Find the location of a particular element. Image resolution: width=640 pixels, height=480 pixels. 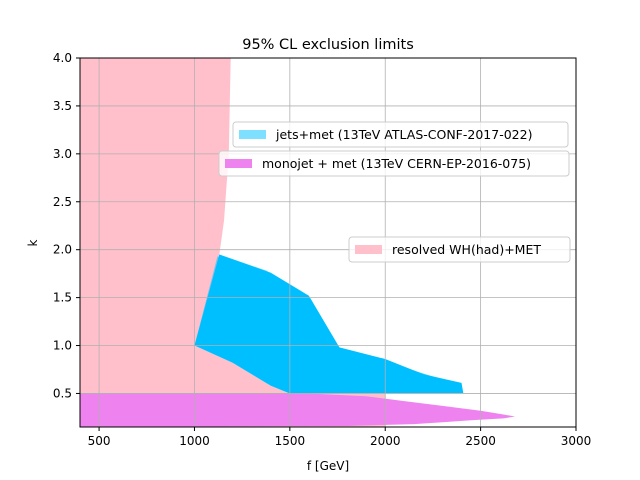

y-tick-label-7: 4.0 is located at coordinates (62, 58).